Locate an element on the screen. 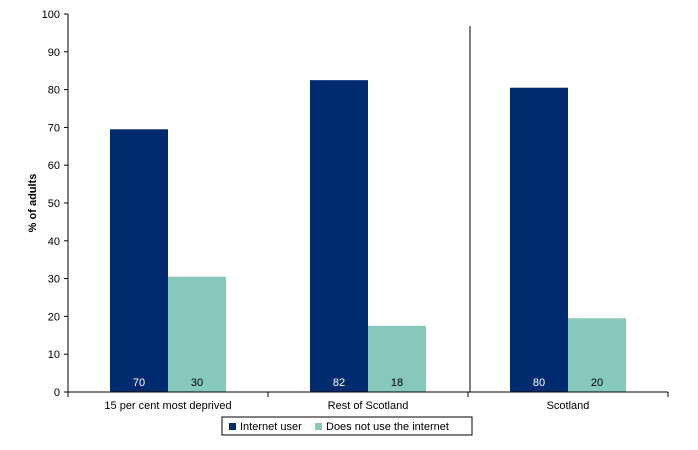  legend-box is located at coordinates (347, 426).